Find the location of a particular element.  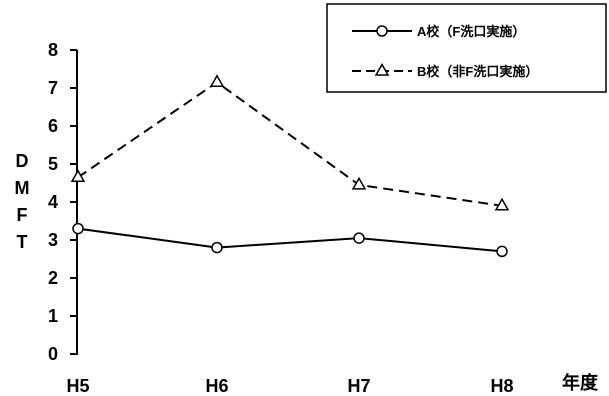

x-tick-label: H6 is located at coordinates (216, 386).